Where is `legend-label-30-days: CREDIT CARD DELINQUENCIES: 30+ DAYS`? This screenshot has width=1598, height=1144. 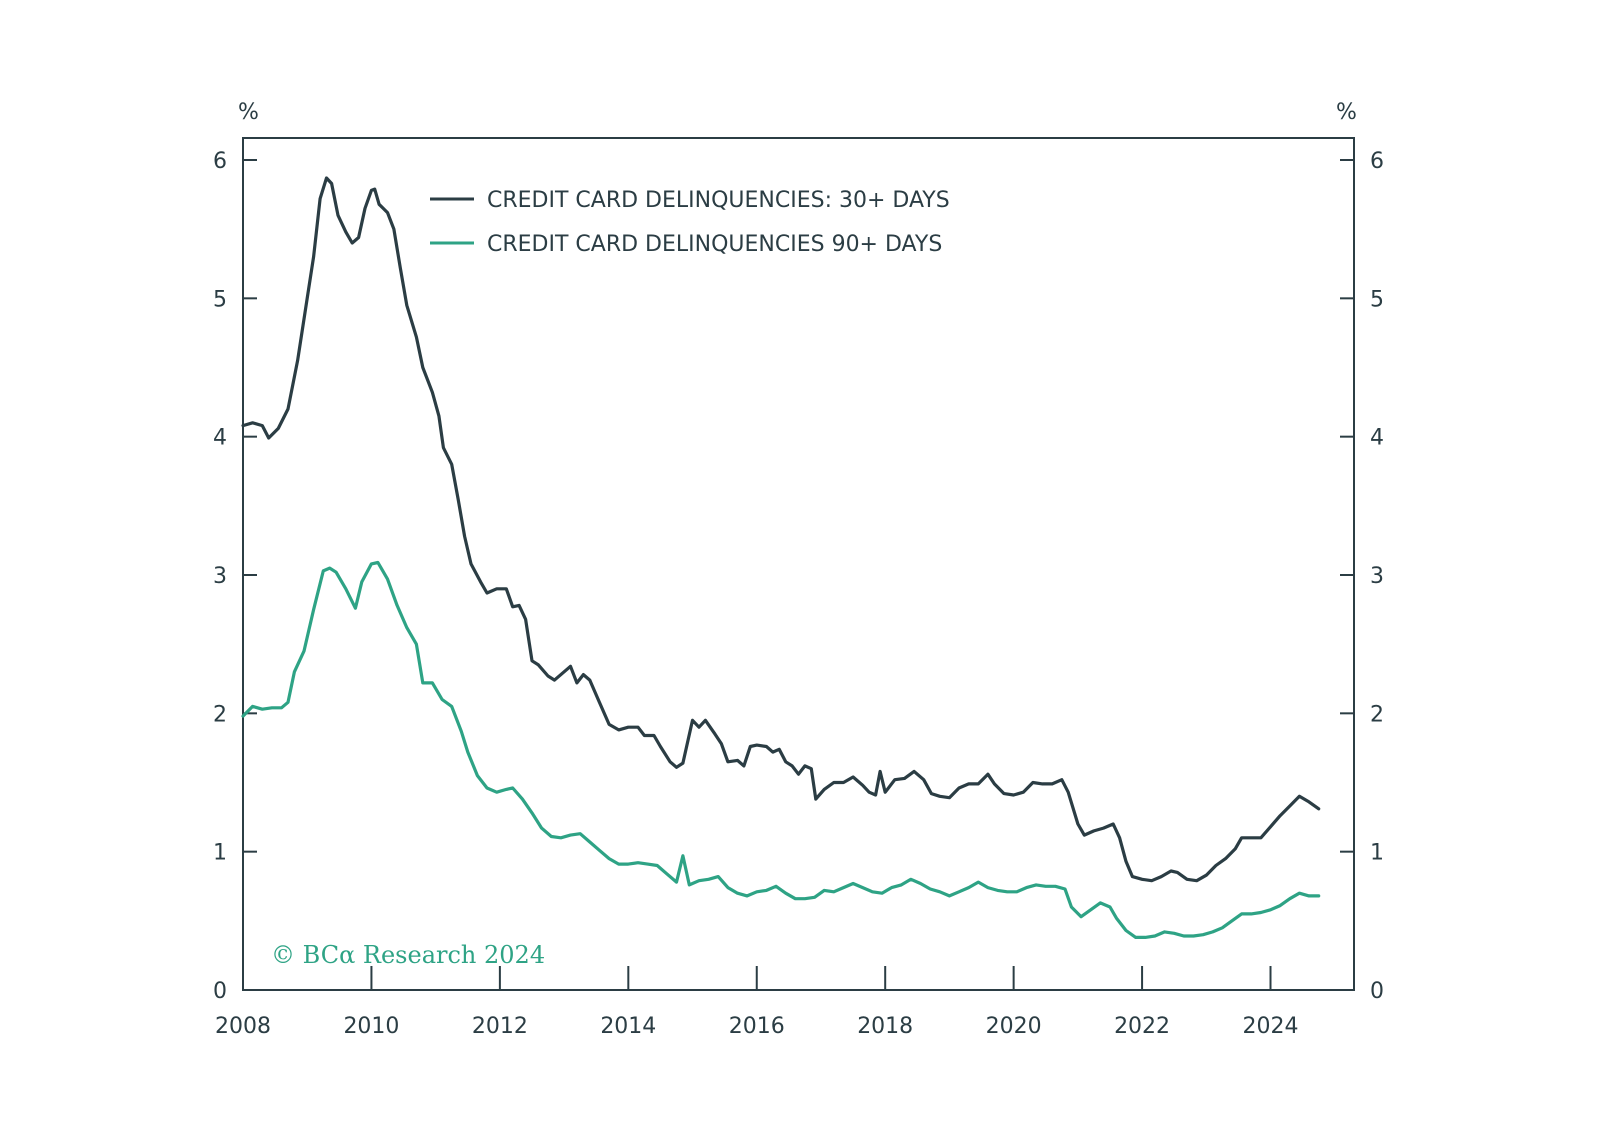 legend-label-30-days: CREDIT CARD DELINQUENCIES: 30+ DAYS is located at coordinates (718, 200).